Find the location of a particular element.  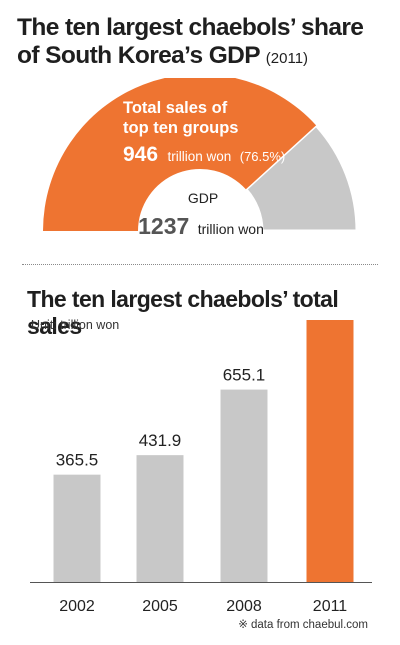

sales-unit: trillion won is located at coordinates (200, 156).